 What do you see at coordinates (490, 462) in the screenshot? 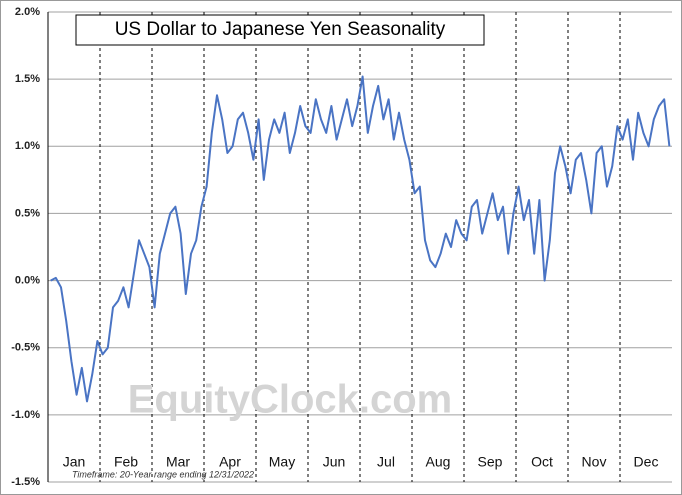
I see `x-tick-label: Sep` at bounding box center [490, 462].